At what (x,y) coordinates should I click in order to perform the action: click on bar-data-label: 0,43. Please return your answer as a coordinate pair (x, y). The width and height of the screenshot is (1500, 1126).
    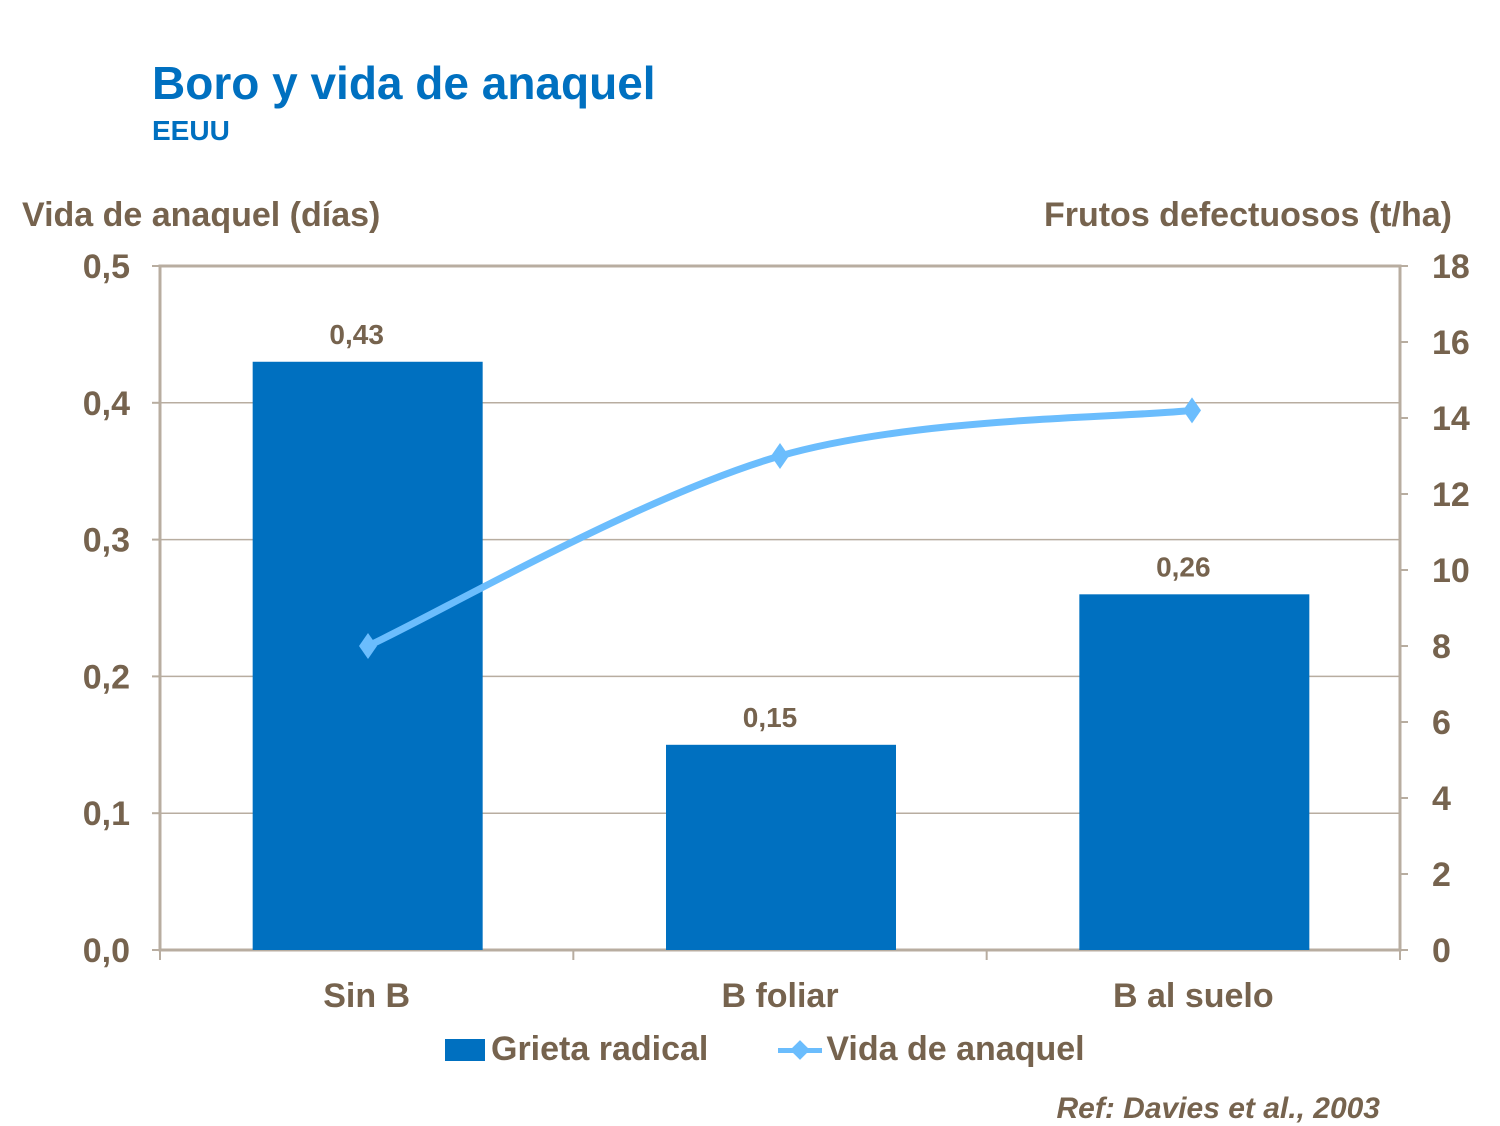
    Looking at the image, I should click on (356, 334).